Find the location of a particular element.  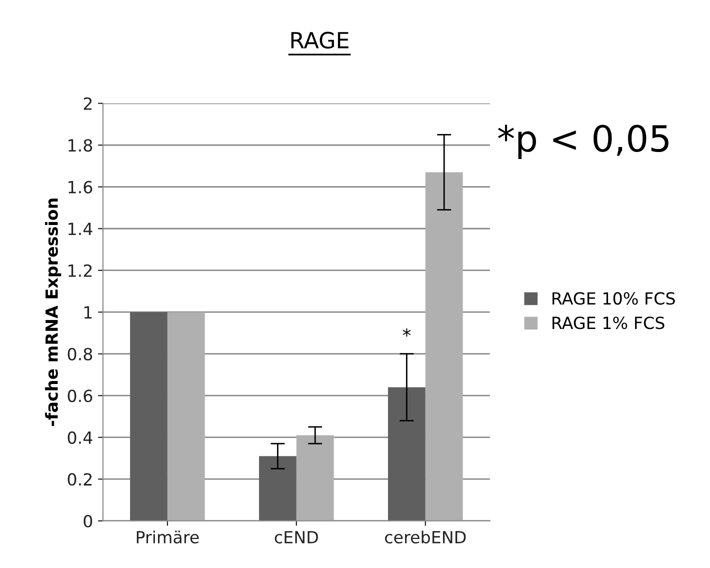

y-tick-label: 2 is located at coordinates (88, 103).